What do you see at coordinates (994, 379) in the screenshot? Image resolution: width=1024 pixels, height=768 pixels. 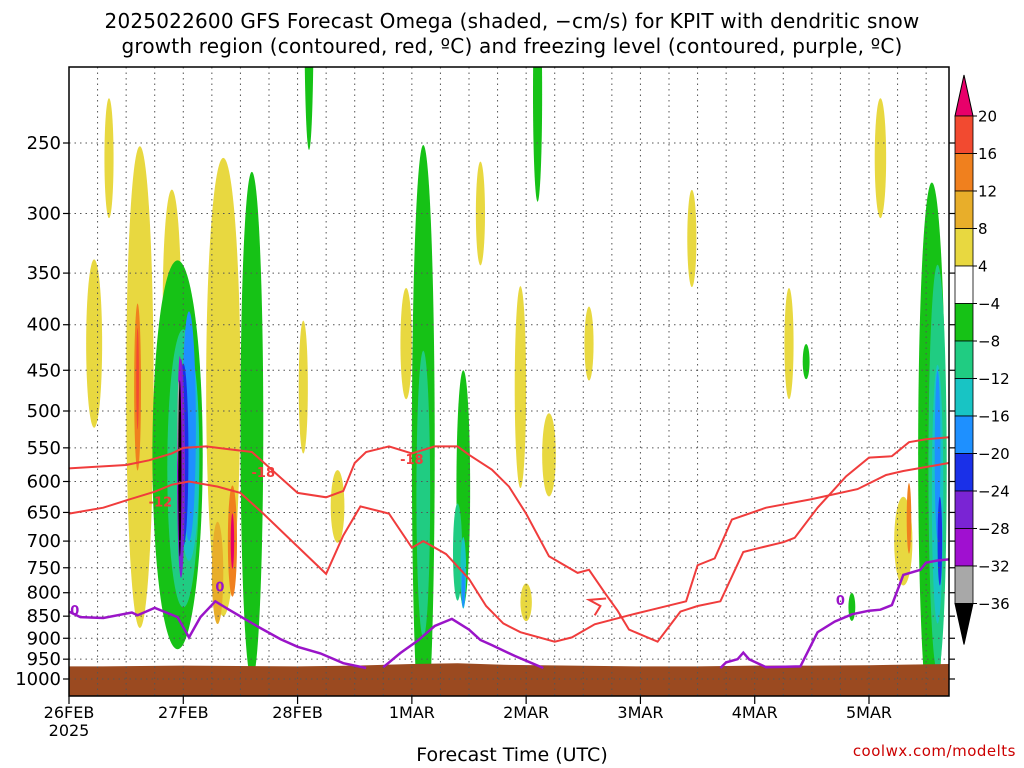 I see `colorbar-label: −12` at bounding box center [994, 379].